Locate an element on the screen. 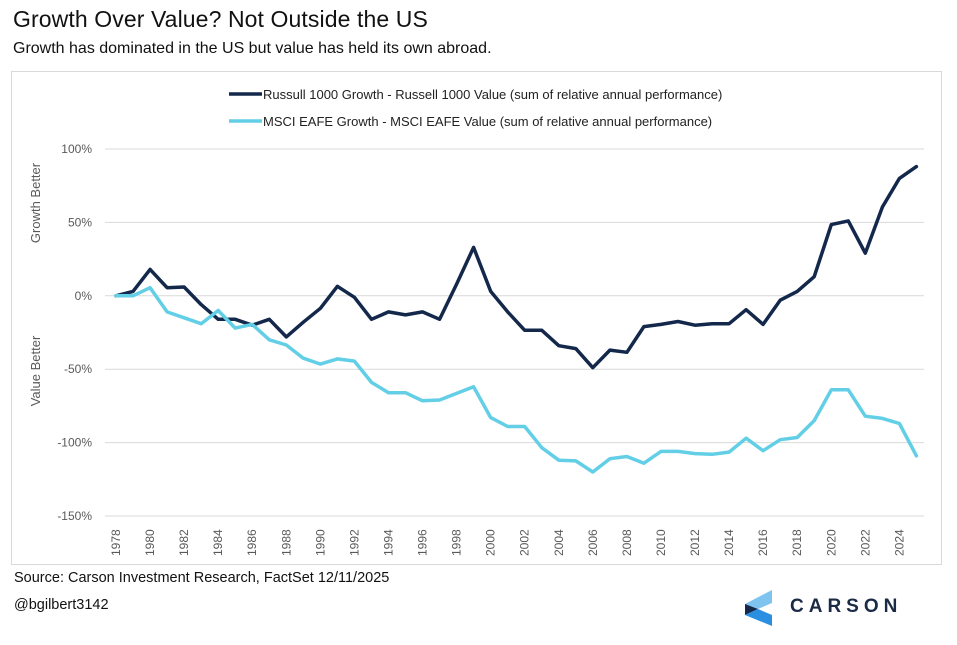 The image size is (957, 645). x-tick-label: 2006 is located at coordinates (593, 542).